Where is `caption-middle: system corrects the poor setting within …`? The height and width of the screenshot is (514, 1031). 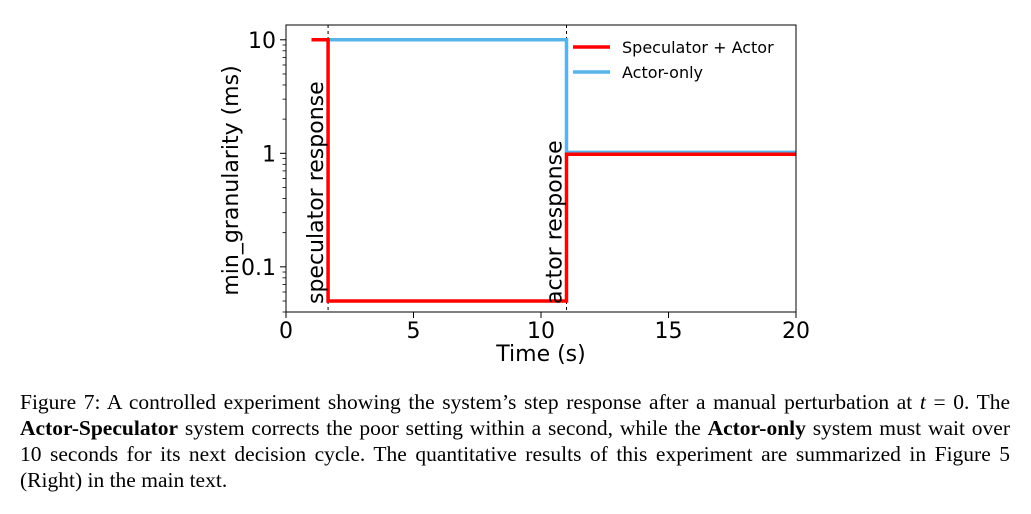
caption-middle: system corrects the poor setting within … is located at coordinates (443, 428).